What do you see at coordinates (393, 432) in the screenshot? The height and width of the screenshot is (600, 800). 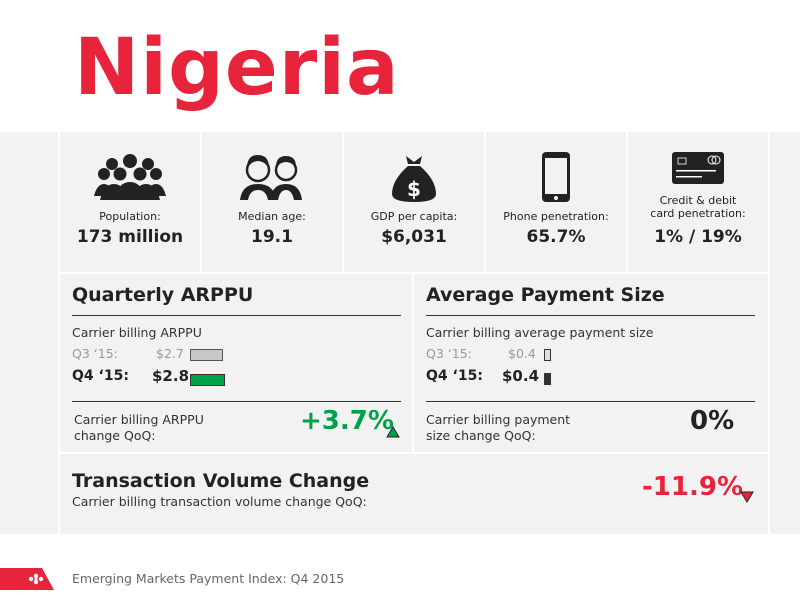 I see `up-triangle-icon` at bounding box center [393, 432].